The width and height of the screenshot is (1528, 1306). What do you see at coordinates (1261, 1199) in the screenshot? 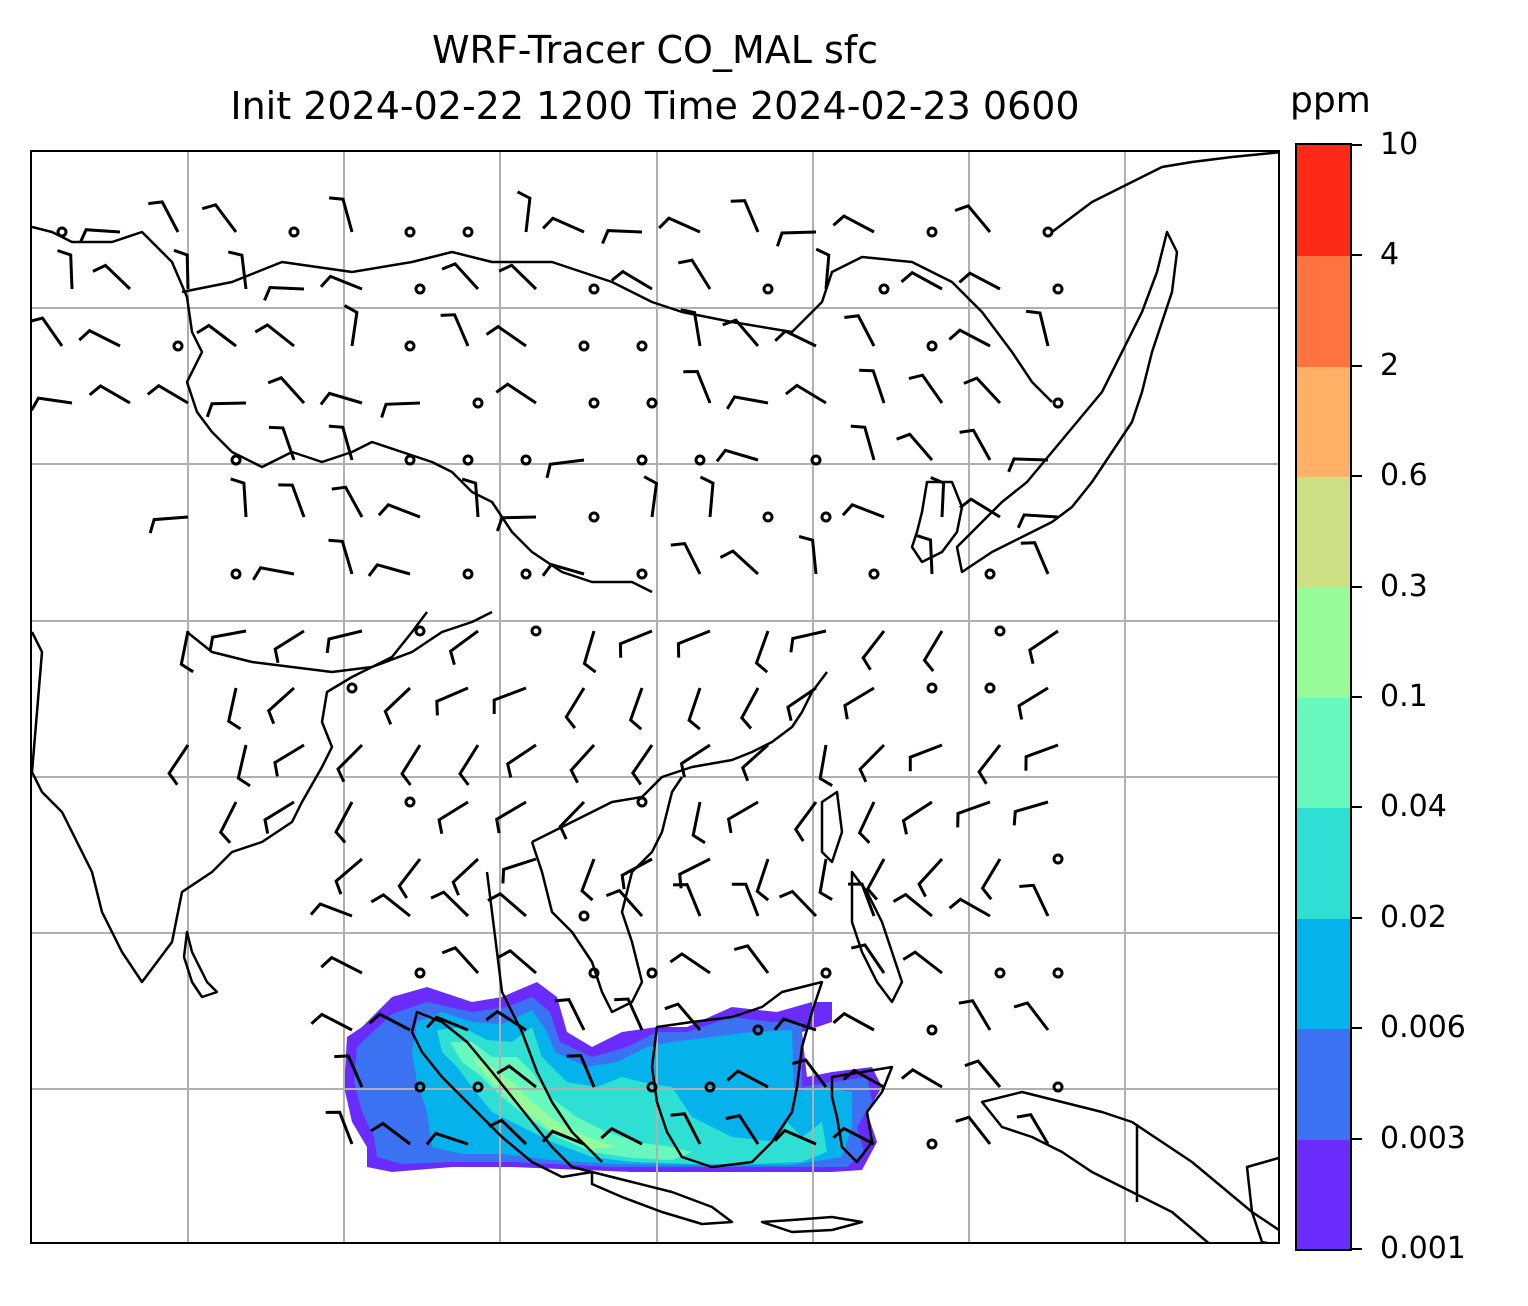
I see `australia-tip` at bounding box center [1261, 1199].